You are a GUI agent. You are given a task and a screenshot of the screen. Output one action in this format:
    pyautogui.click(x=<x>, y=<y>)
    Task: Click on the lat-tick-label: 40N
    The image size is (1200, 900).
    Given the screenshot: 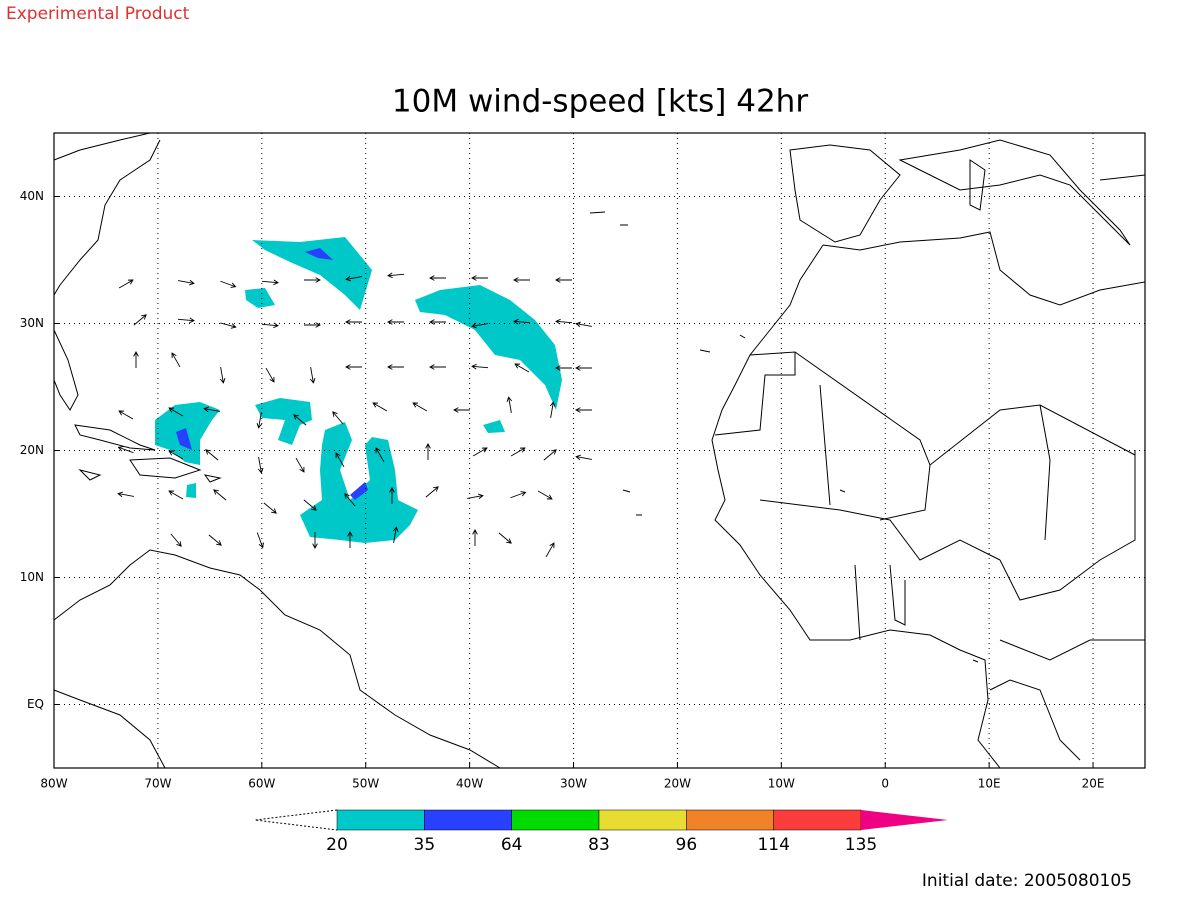 What is the action you would take?
    pyautogui.click(x=32, y=196)
    